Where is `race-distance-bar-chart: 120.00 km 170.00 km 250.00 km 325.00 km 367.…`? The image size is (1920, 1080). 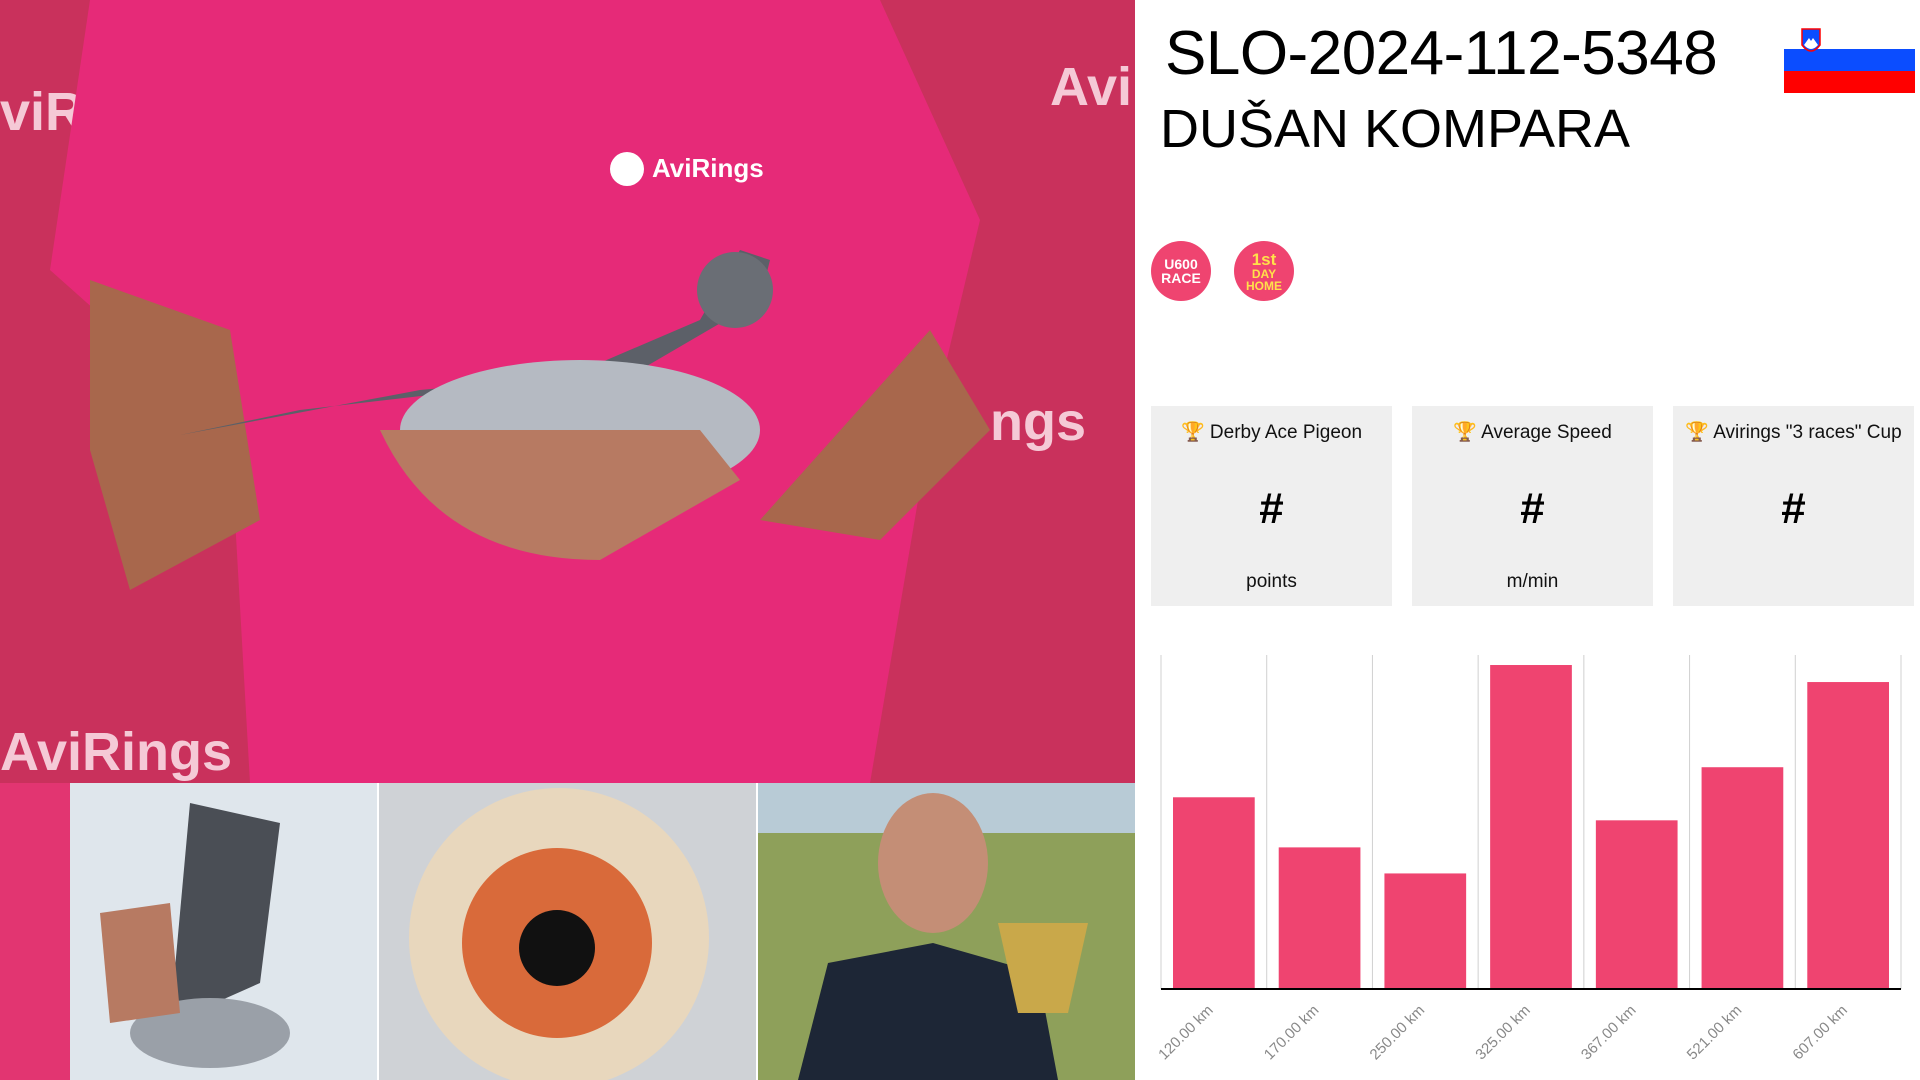
race-distance-bar-chart: 120.00 km 170.00 km 250.00 km 325.00 km 367.… is located at coordinates (1528, 859).